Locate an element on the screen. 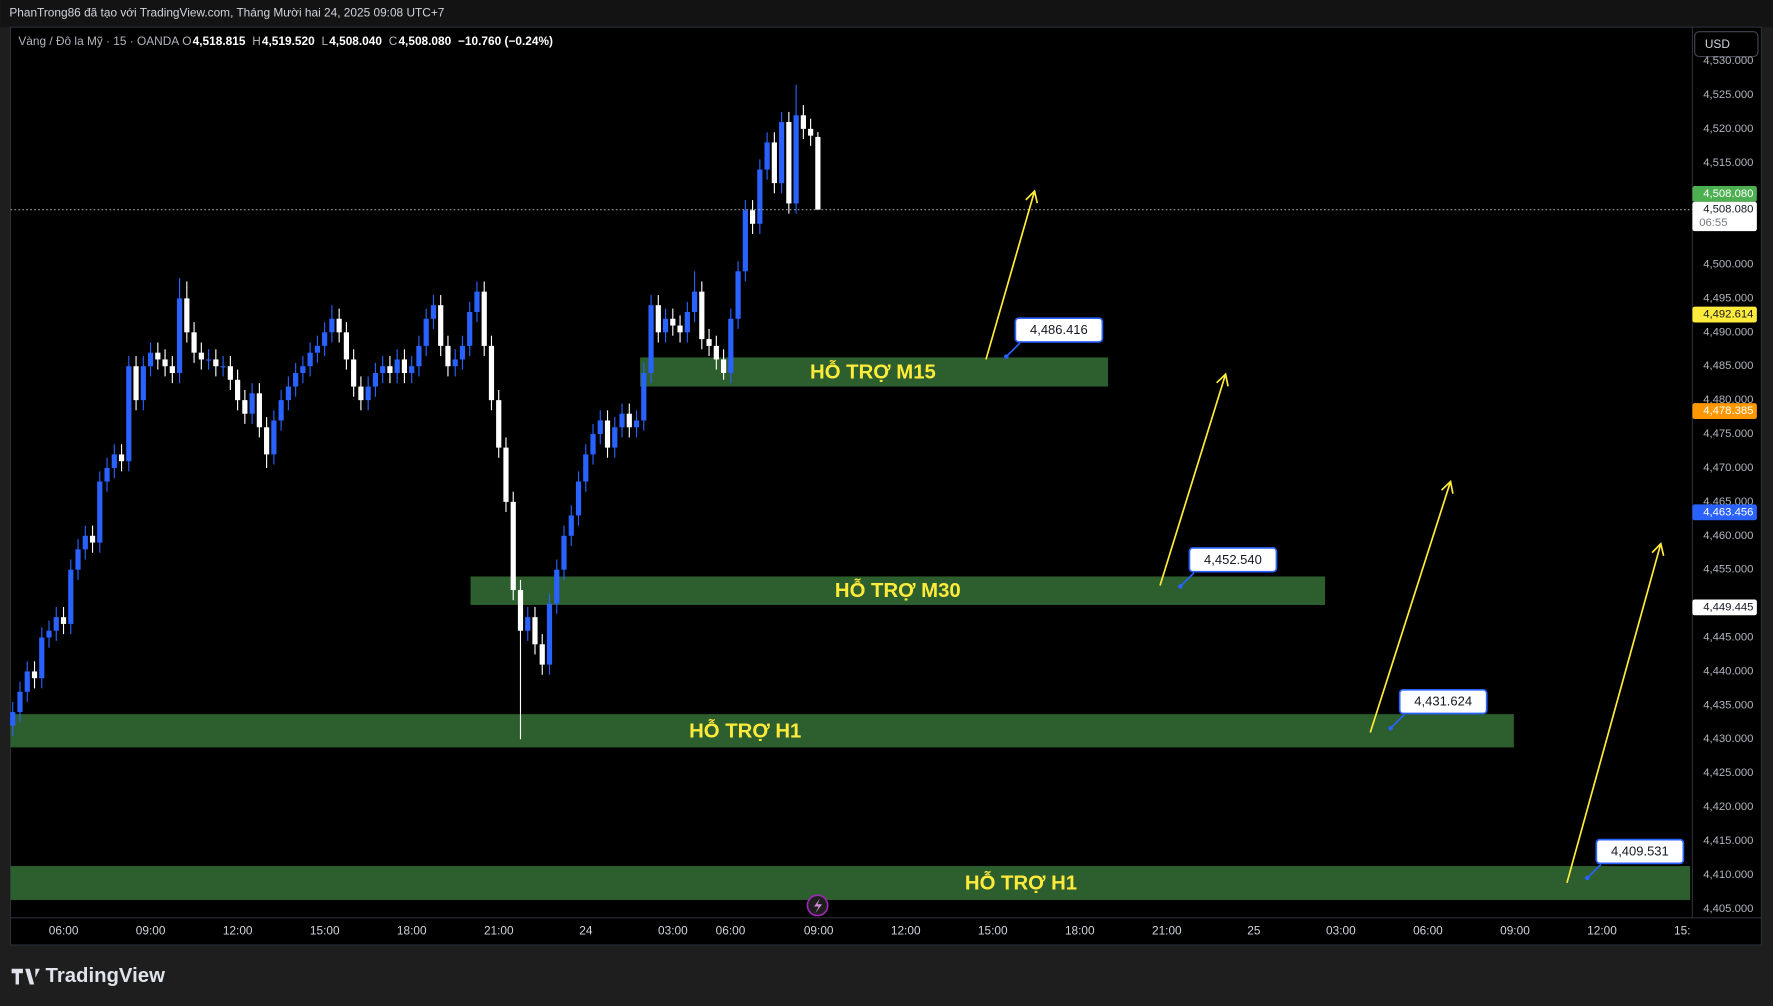 Image resolution: width=1773 pixels, height=1006 pixels. countdown: 06:55 is located at coordinates (1713, 223).